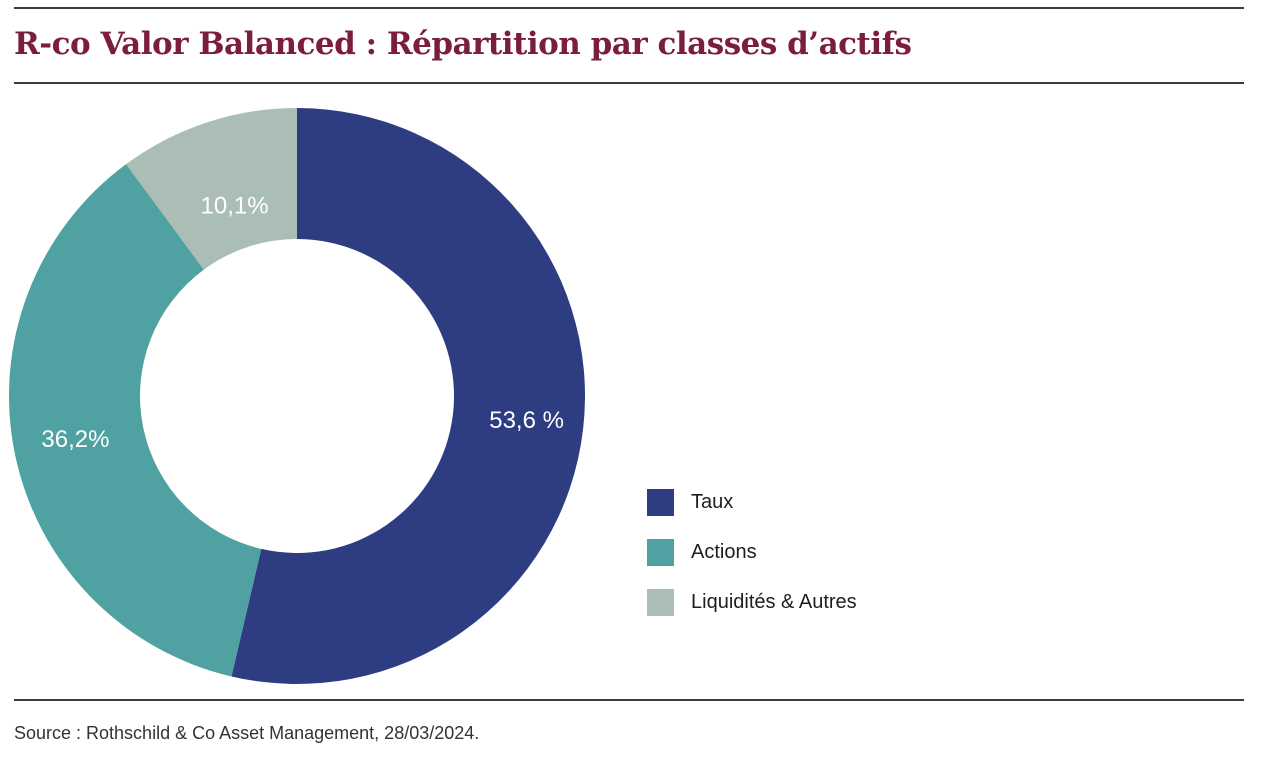 This screenshot has width=1261, height=766. What do you see at coordinates (712, 501) in the screenshot?
I see `legend-label-taux: Taux` at bounding box center [712, 501].